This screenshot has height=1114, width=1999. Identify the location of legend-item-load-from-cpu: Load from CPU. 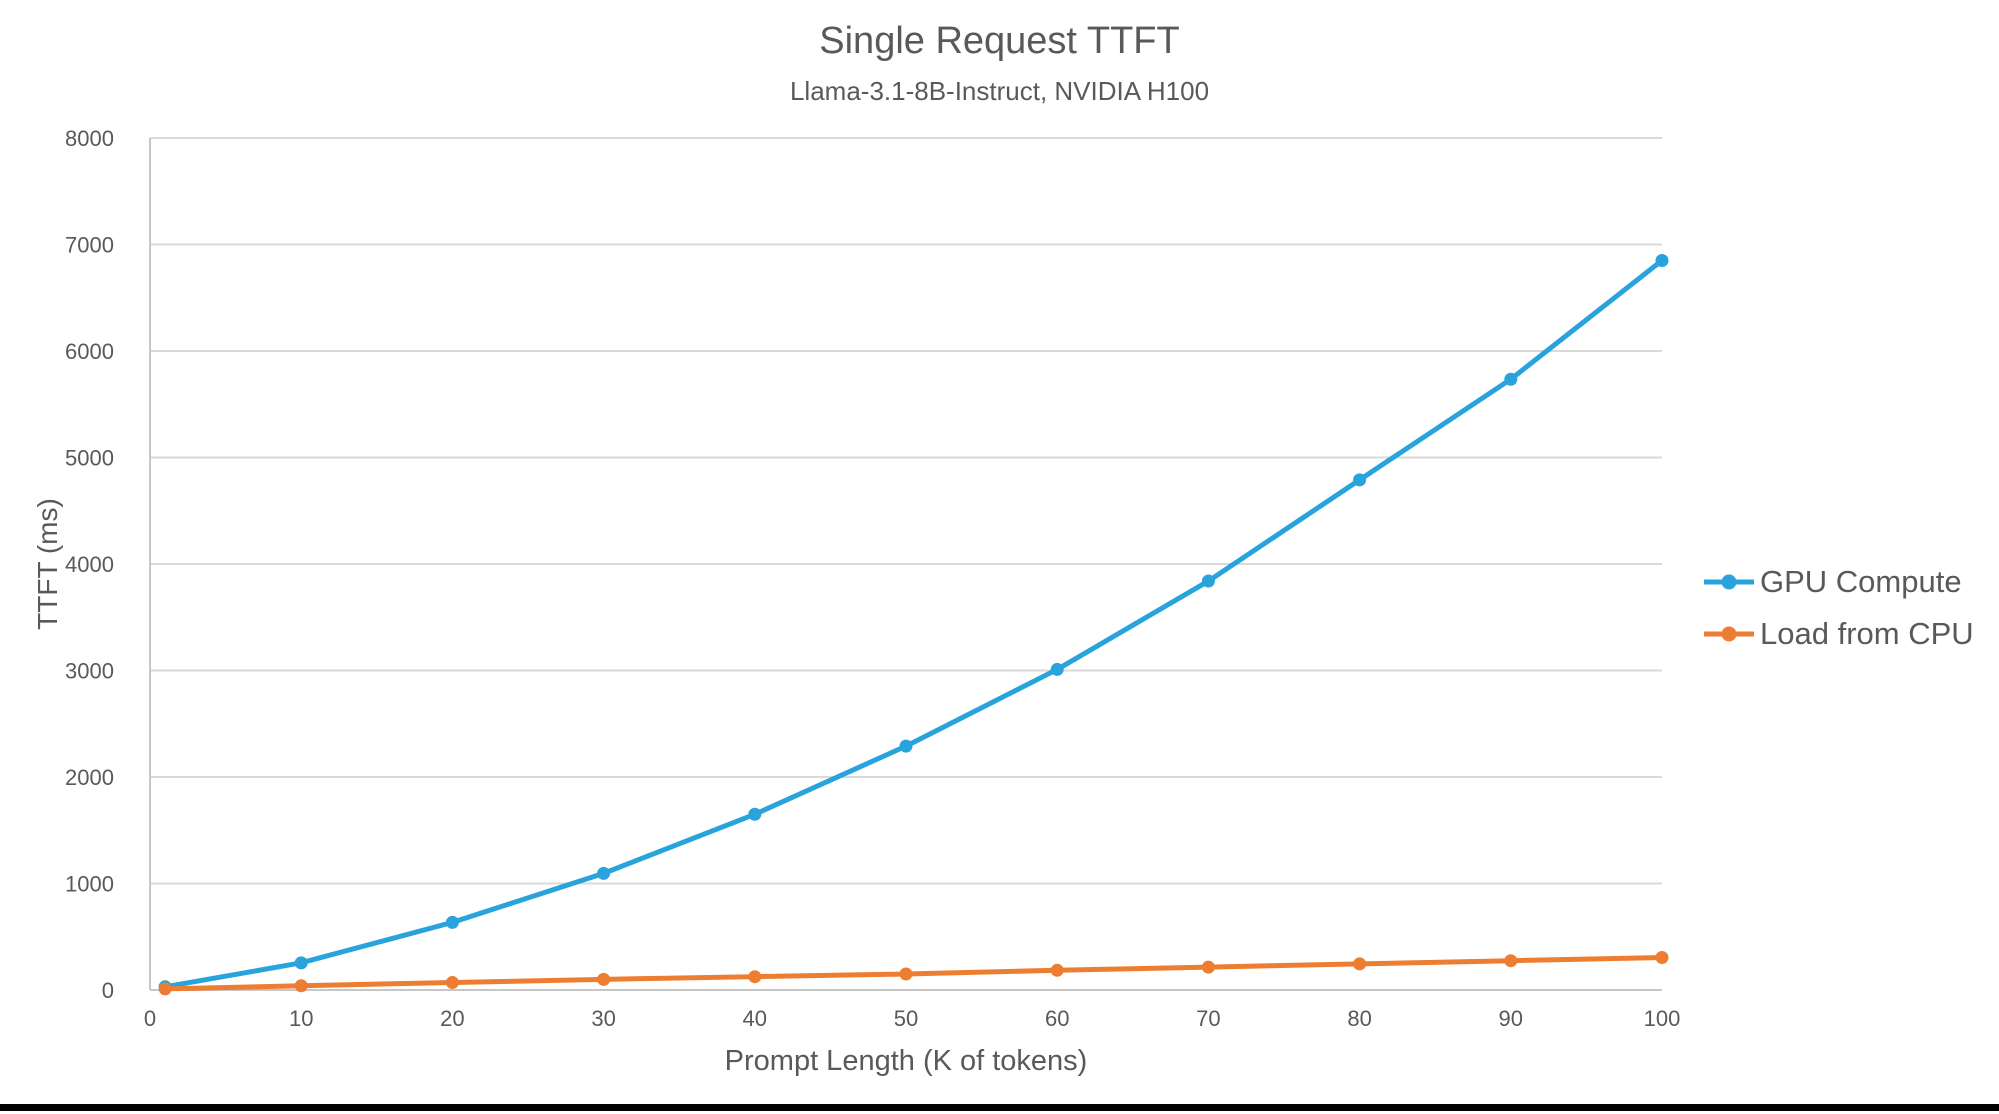
(1838, 634).